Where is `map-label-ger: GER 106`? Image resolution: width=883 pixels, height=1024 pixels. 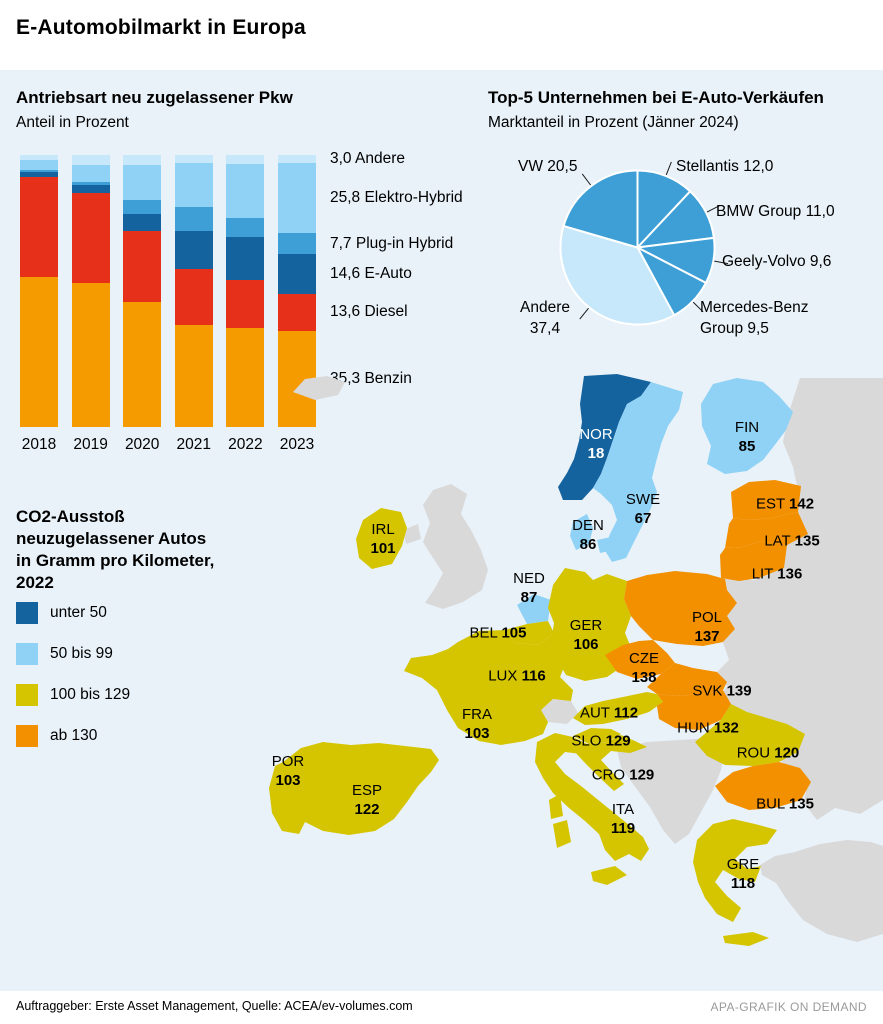 map-label-ger: GER 106 is located at coordinates (586, 635).